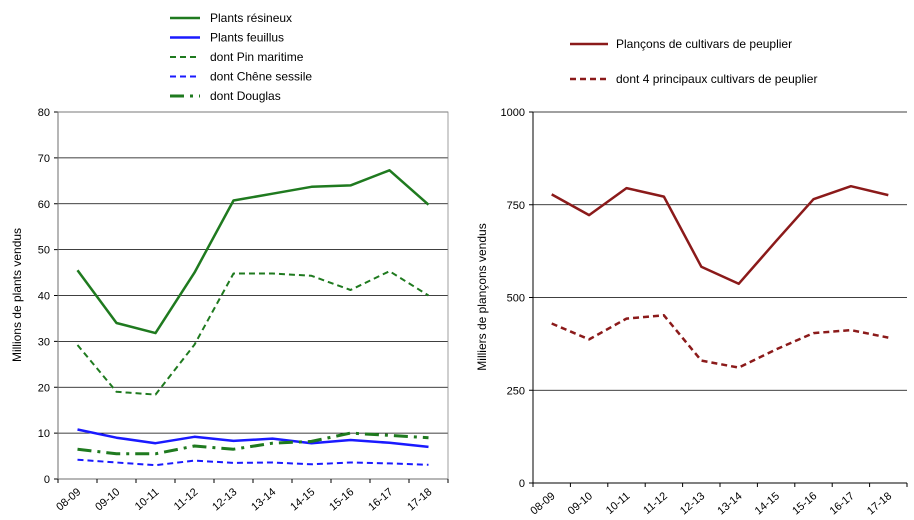  What do you see at coordinates (704, 44) in the screenshot?
I see `legend-label: Plançons de cultivars de peuplier` at bounding box center [704, 44].